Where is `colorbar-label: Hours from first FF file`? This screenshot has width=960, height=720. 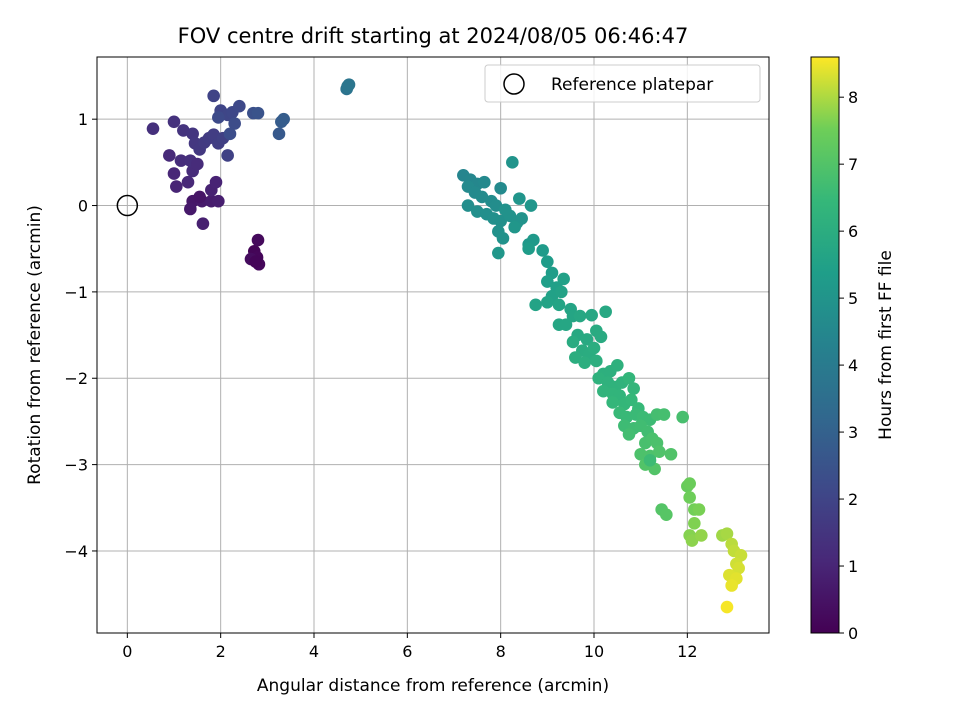 colorbar-label: Hours from first FF file is located at coordinates (886, 345).